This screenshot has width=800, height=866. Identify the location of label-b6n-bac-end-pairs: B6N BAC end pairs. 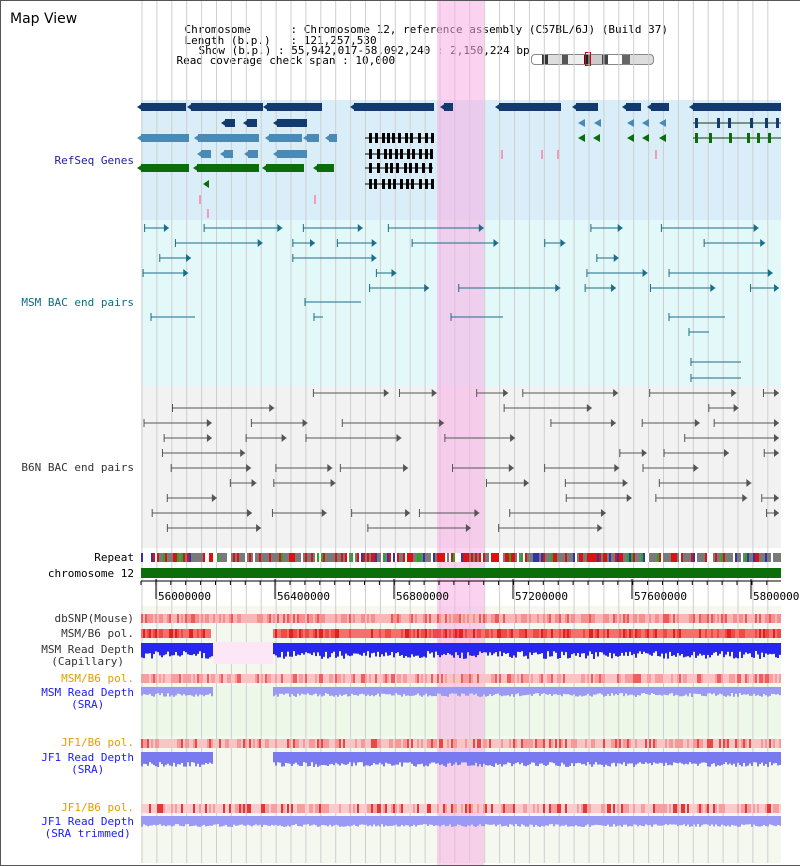
(77, 467).